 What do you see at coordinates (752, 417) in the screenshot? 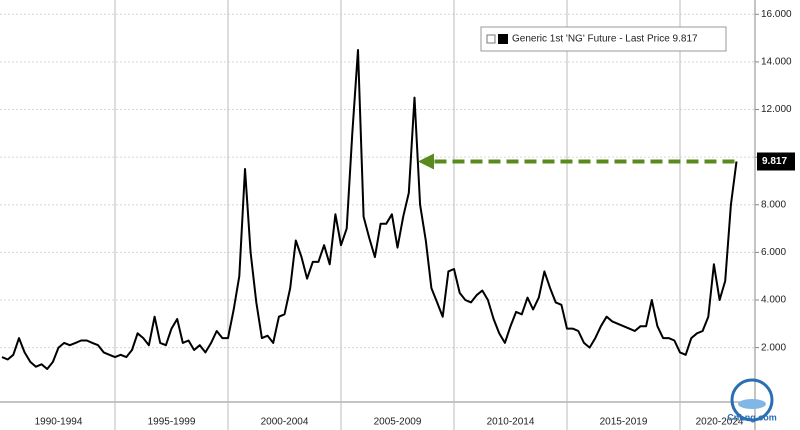
I see `watermark: CnLng.com` at bounding box center [752, 417].